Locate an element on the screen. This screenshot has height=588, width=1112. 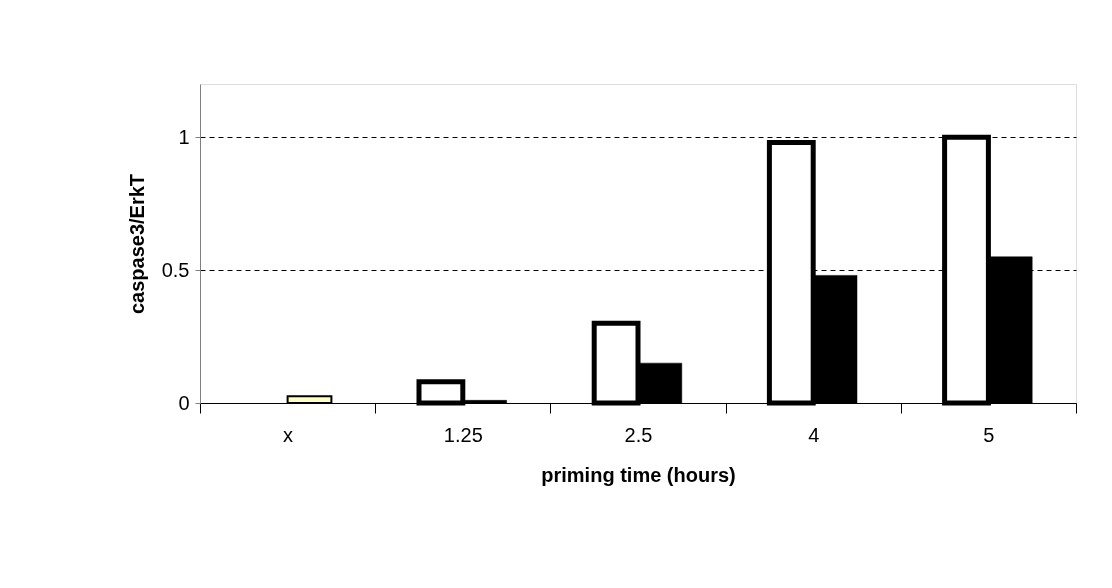
y-axis-title: caspase3/ErkT is located at coordinates (136, 244).